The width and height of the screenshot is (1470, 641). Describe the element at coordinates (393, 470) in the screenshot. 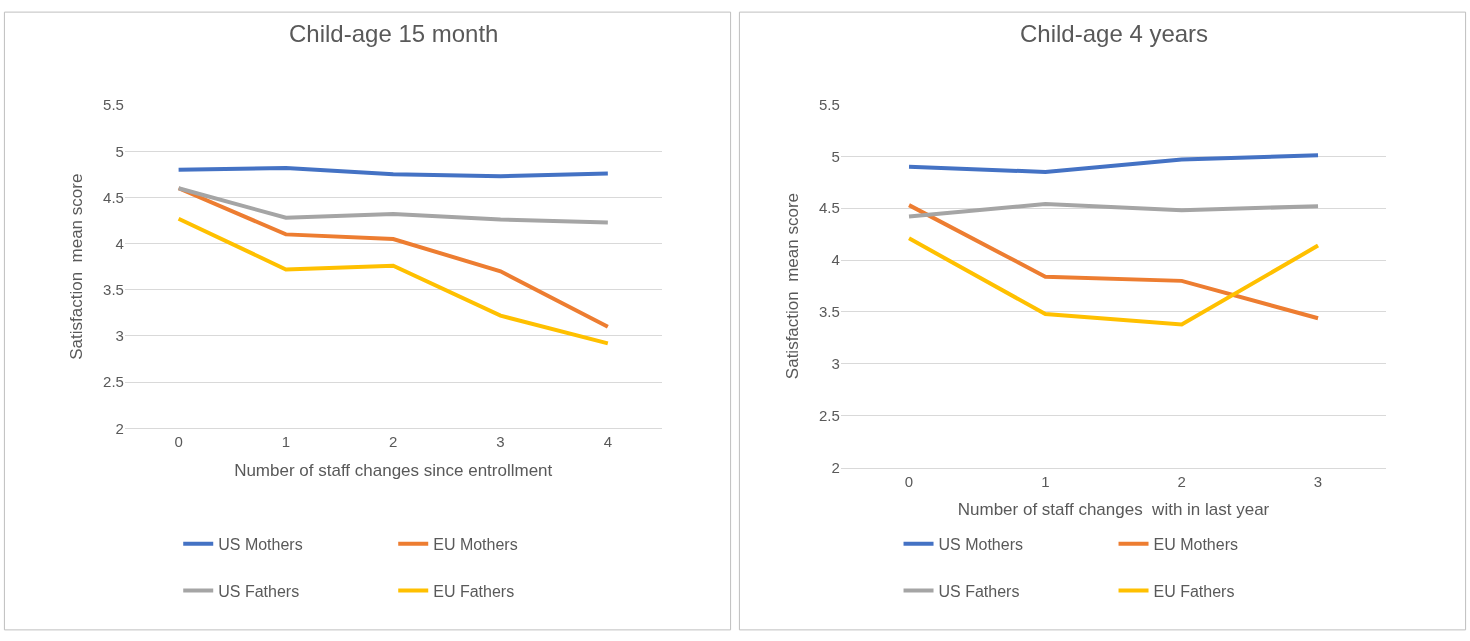

I see `x-axis-title: Number of staff changes since entrollment` at that location.